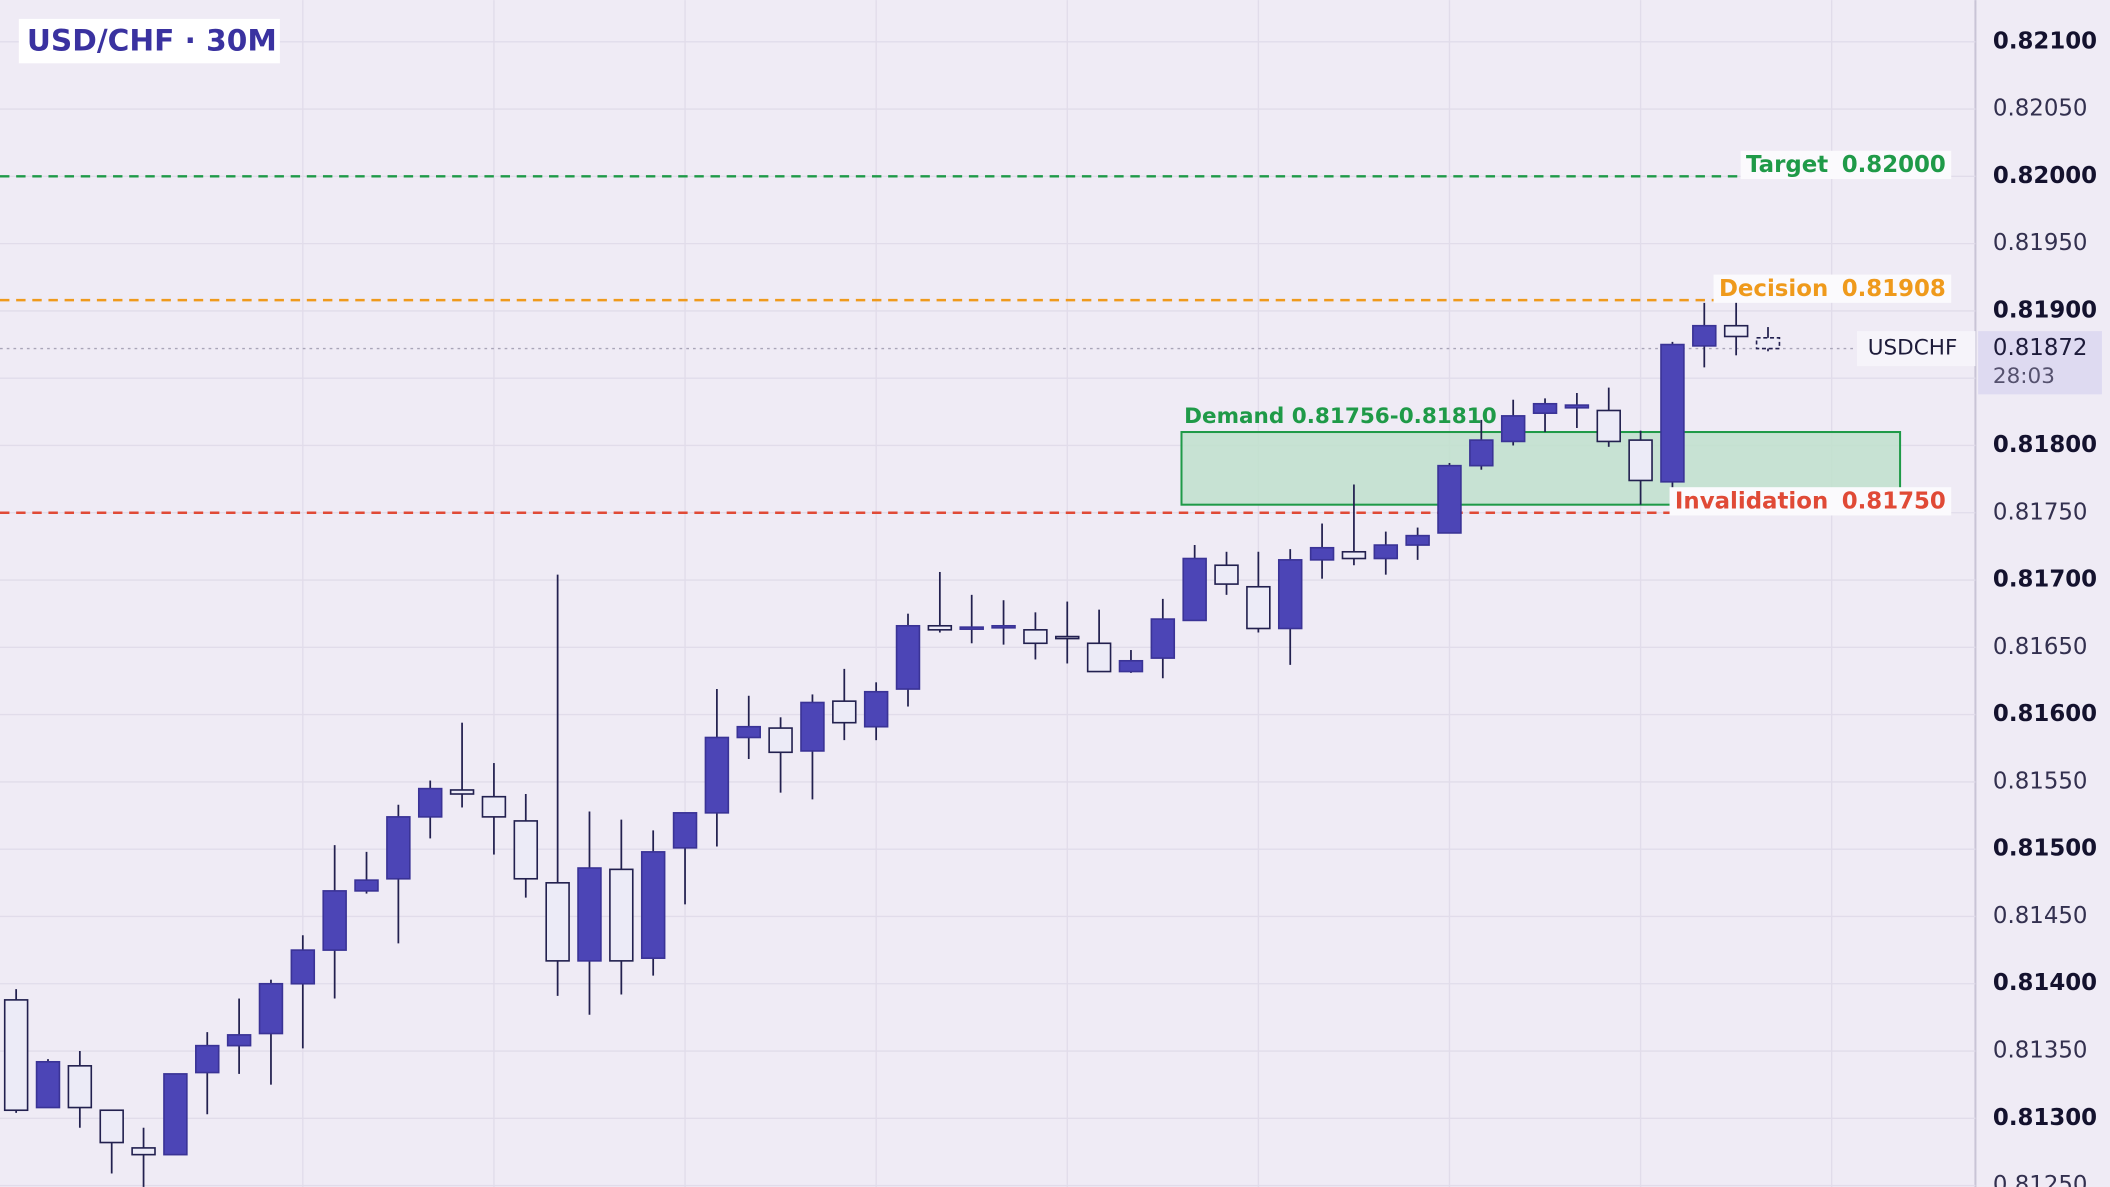  I want to click on y-tick-label: 0.82000, so click(2045, 176).